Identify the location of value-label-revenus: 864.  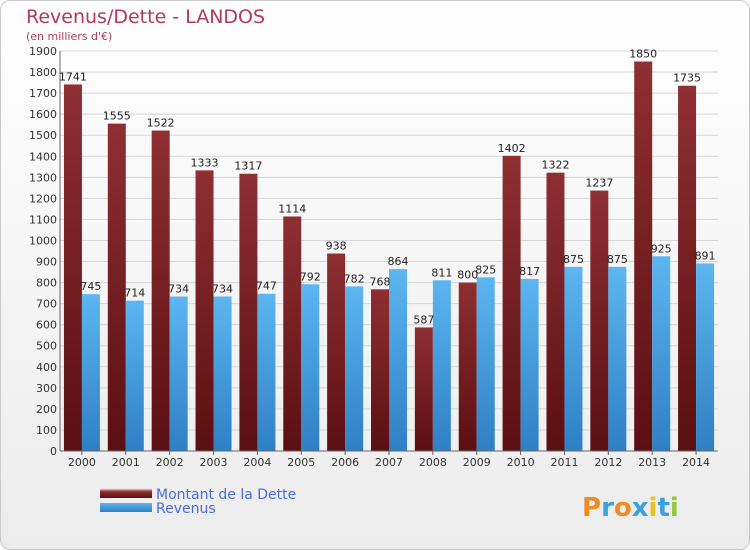
(398, 261).